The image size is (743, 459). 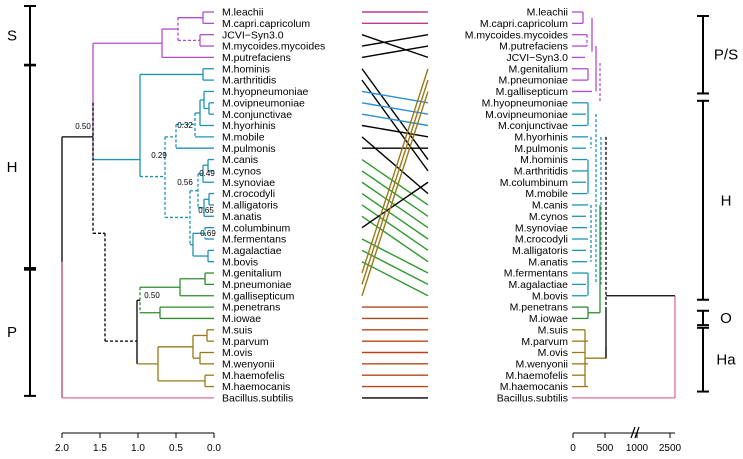 I want to click on left-leaf-0: M.leachii, so click(x=242, y=13).